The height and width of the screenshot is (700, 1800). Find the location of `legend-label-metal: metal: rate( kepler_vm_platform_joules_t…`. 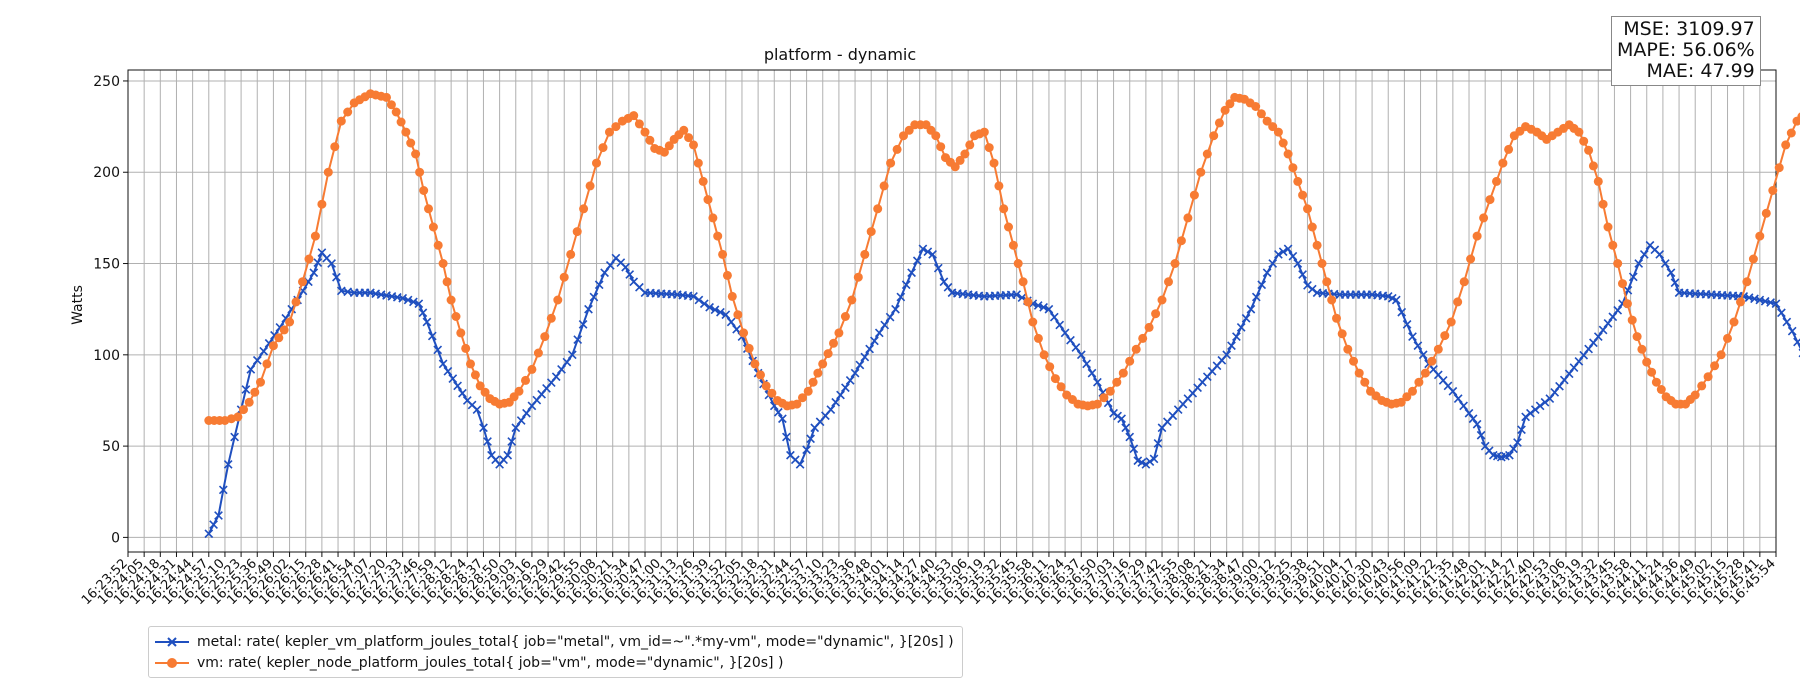

legend-label-metal: metal: rate( kepler_vm_platform_joules_t… is located at coordinates (575, 641).